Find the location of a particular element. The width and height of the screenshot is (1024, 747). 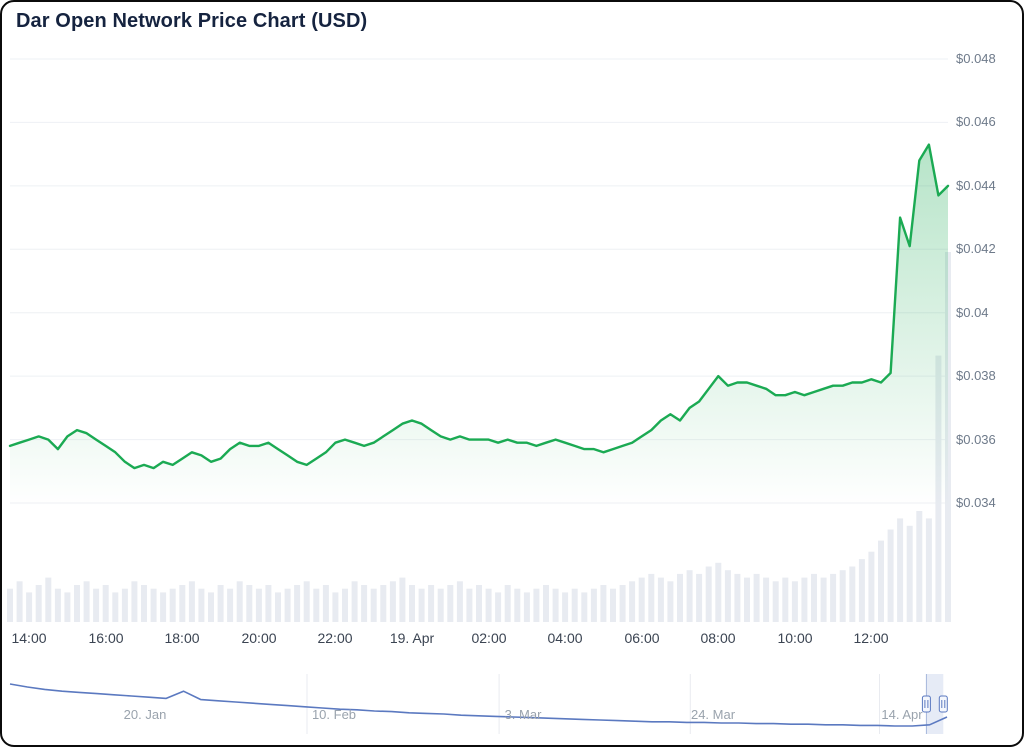

navigator-label: 10. Feb is located at coordinates (334, 714).